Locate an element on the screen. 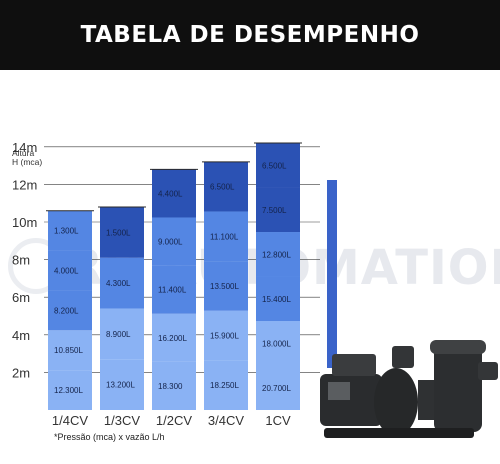 The image size is (500, 464). bar-data-label: 4.400L is located at coordinates (170, 193).